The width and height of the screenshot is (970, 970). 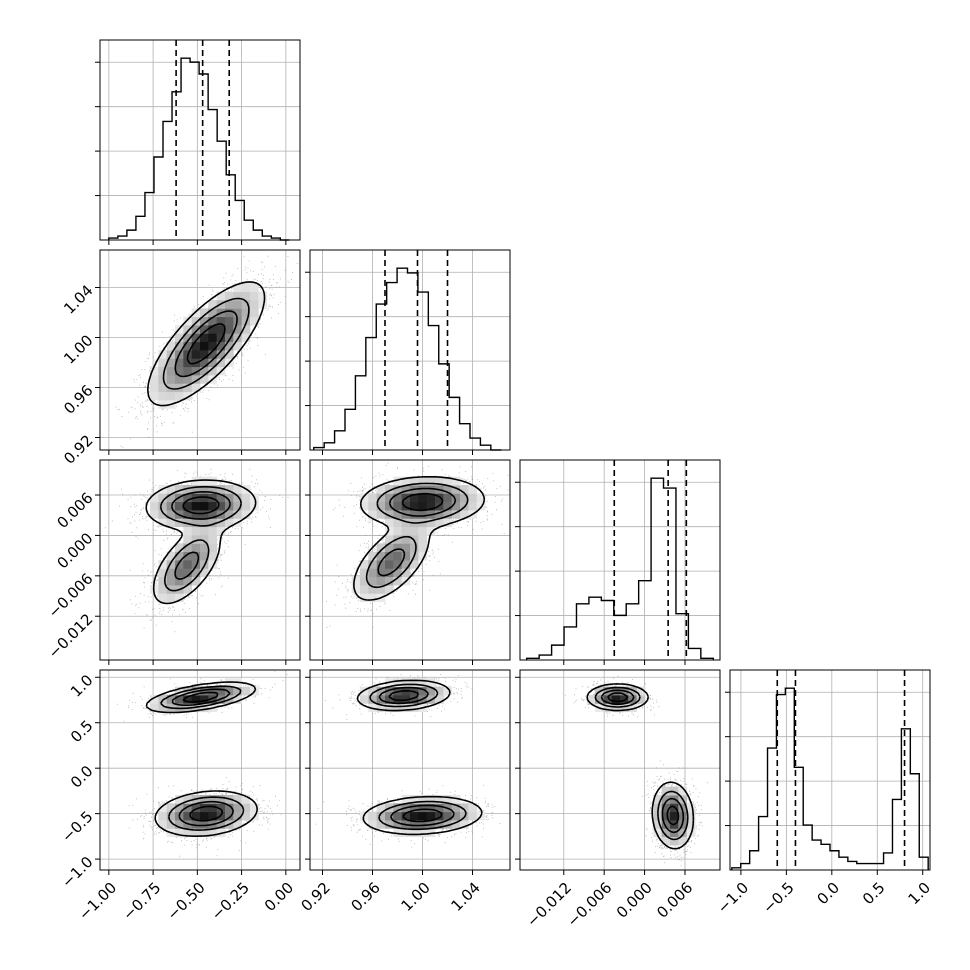 I want to click on x-tick-label: 0.92, so click(x=315, y=897).